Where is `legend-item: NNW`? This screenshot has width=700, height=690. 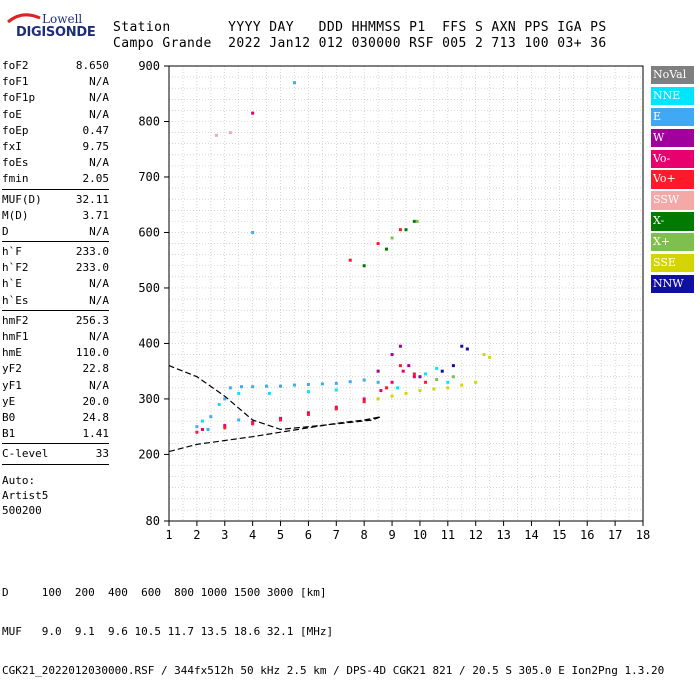
legend-item: NNW is located at coordinates (672, 284).